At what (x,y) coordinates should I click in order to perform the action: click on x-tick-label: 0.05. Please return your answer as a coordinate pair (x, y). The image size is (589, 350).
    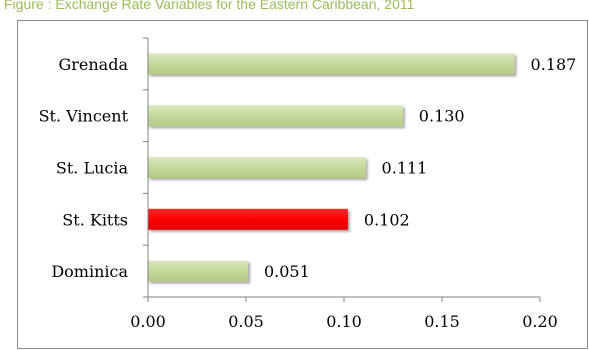
    Looking at the image, I should click on (246, 321).